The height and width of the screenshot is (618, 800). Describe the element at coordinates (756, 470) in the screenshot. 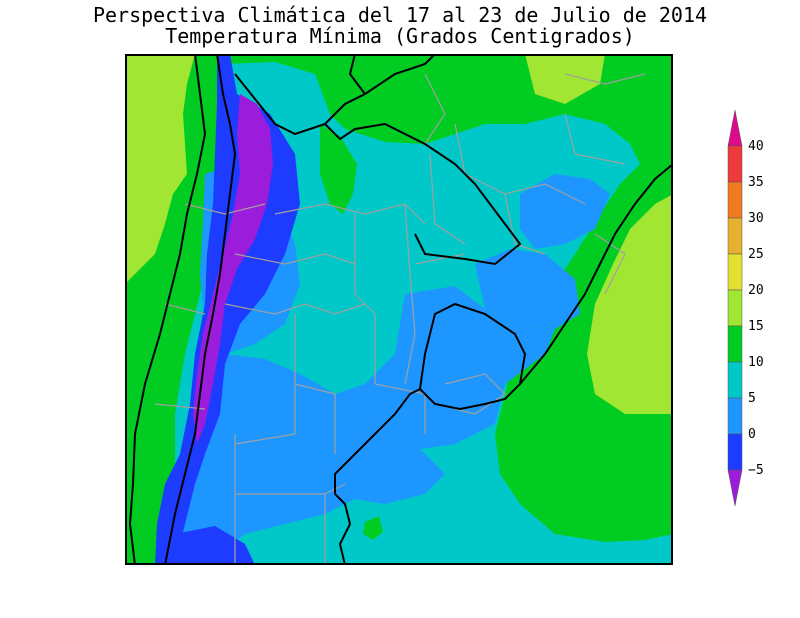

I see `colorbar-label: −5` at that location.